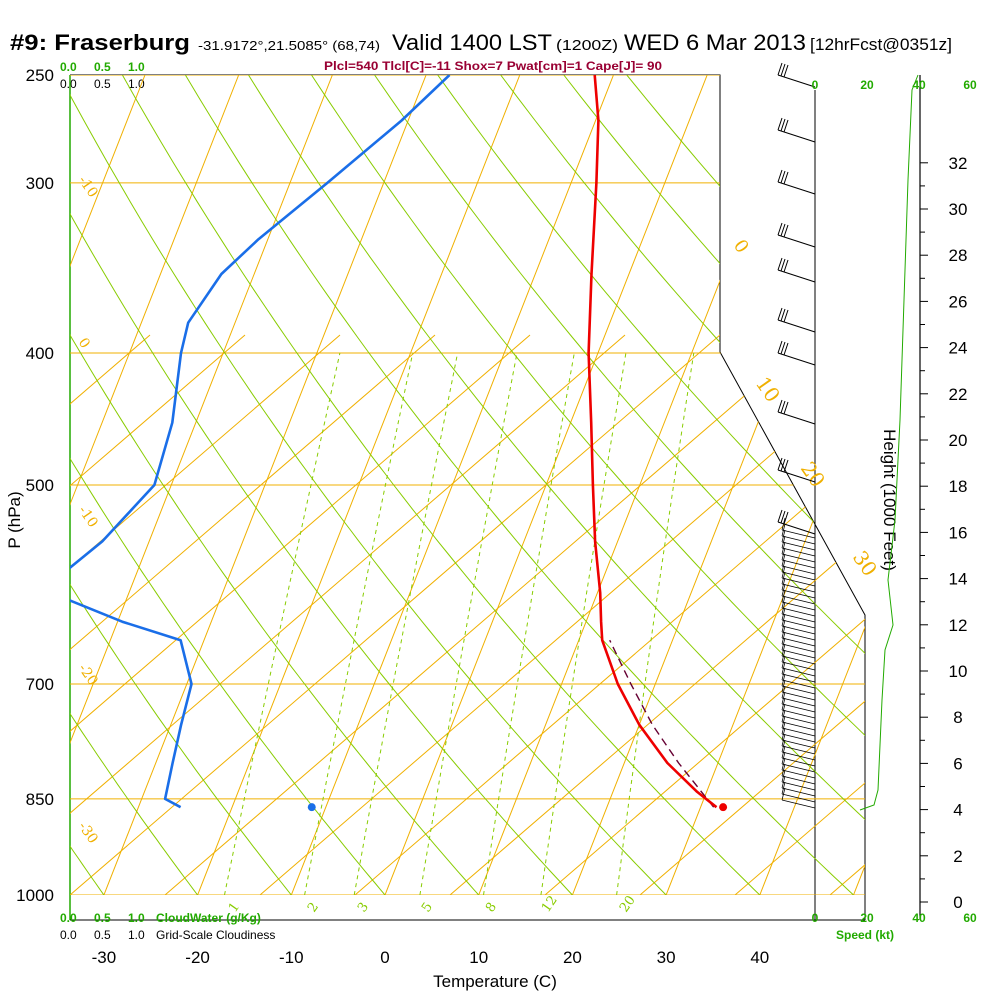  What do you see at coordinates (427, 907) in the screenshot?
I see `mixing-ratio-label-5: 5` at bounding box center [427, 907].